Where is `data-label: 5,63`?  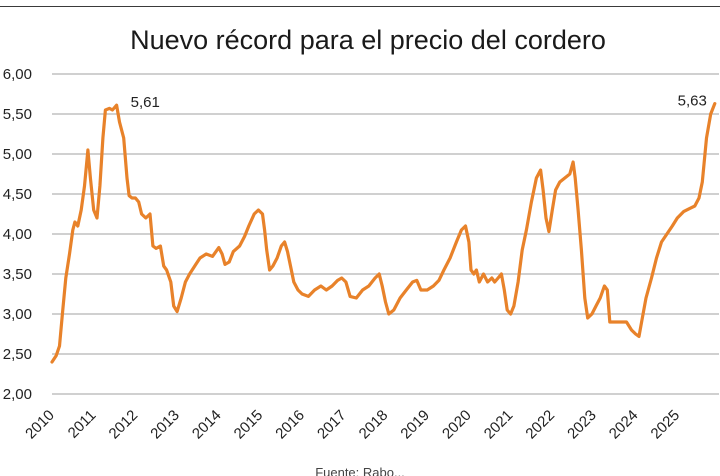 data-label: 5,63 is located at coordinates (692, 101).